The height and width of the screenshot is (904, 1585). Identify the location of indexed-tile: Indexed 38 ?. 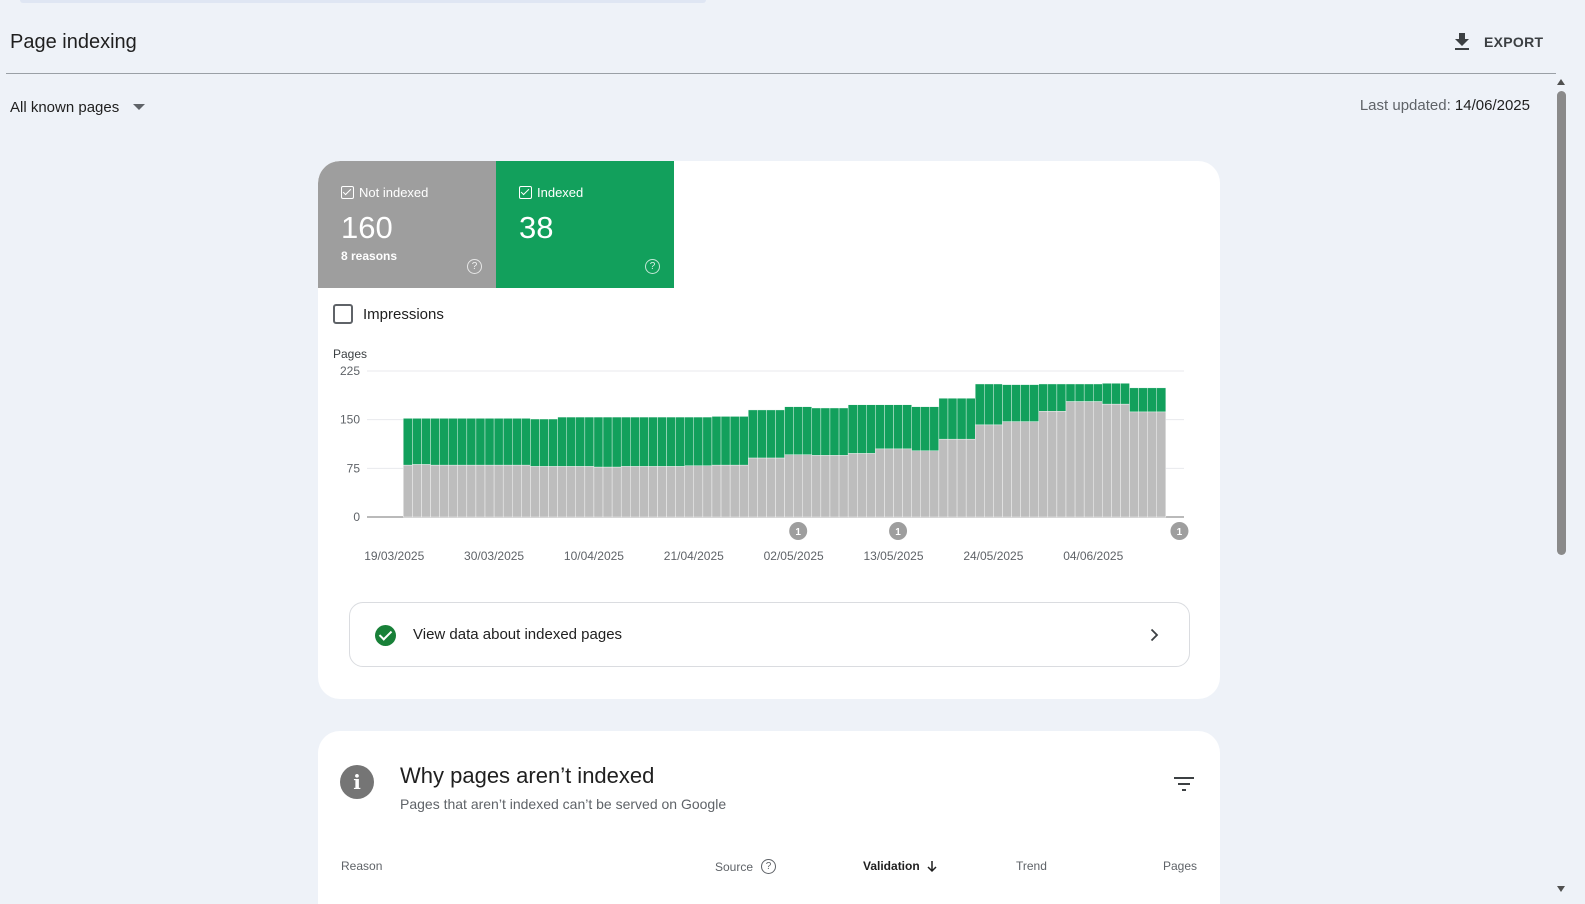
(585, 224).